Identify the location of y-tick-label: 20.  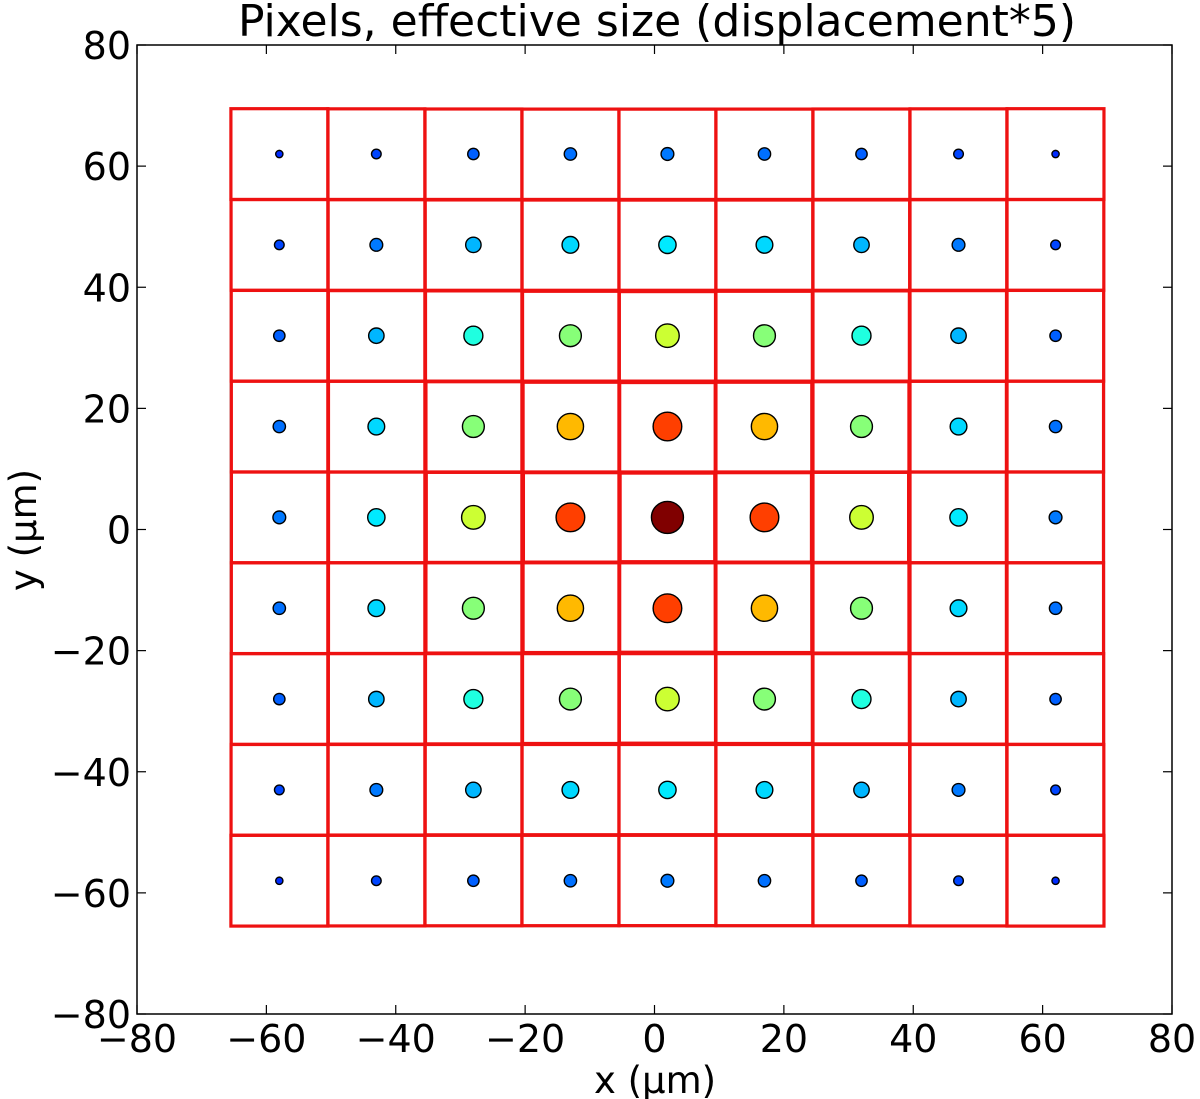
(107, 409).